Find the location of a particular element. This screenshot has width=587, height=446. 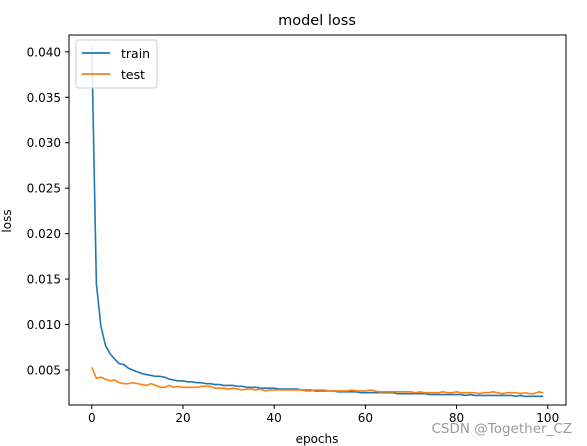

x-tick-label: 20 is located at coordinates (182, 418).